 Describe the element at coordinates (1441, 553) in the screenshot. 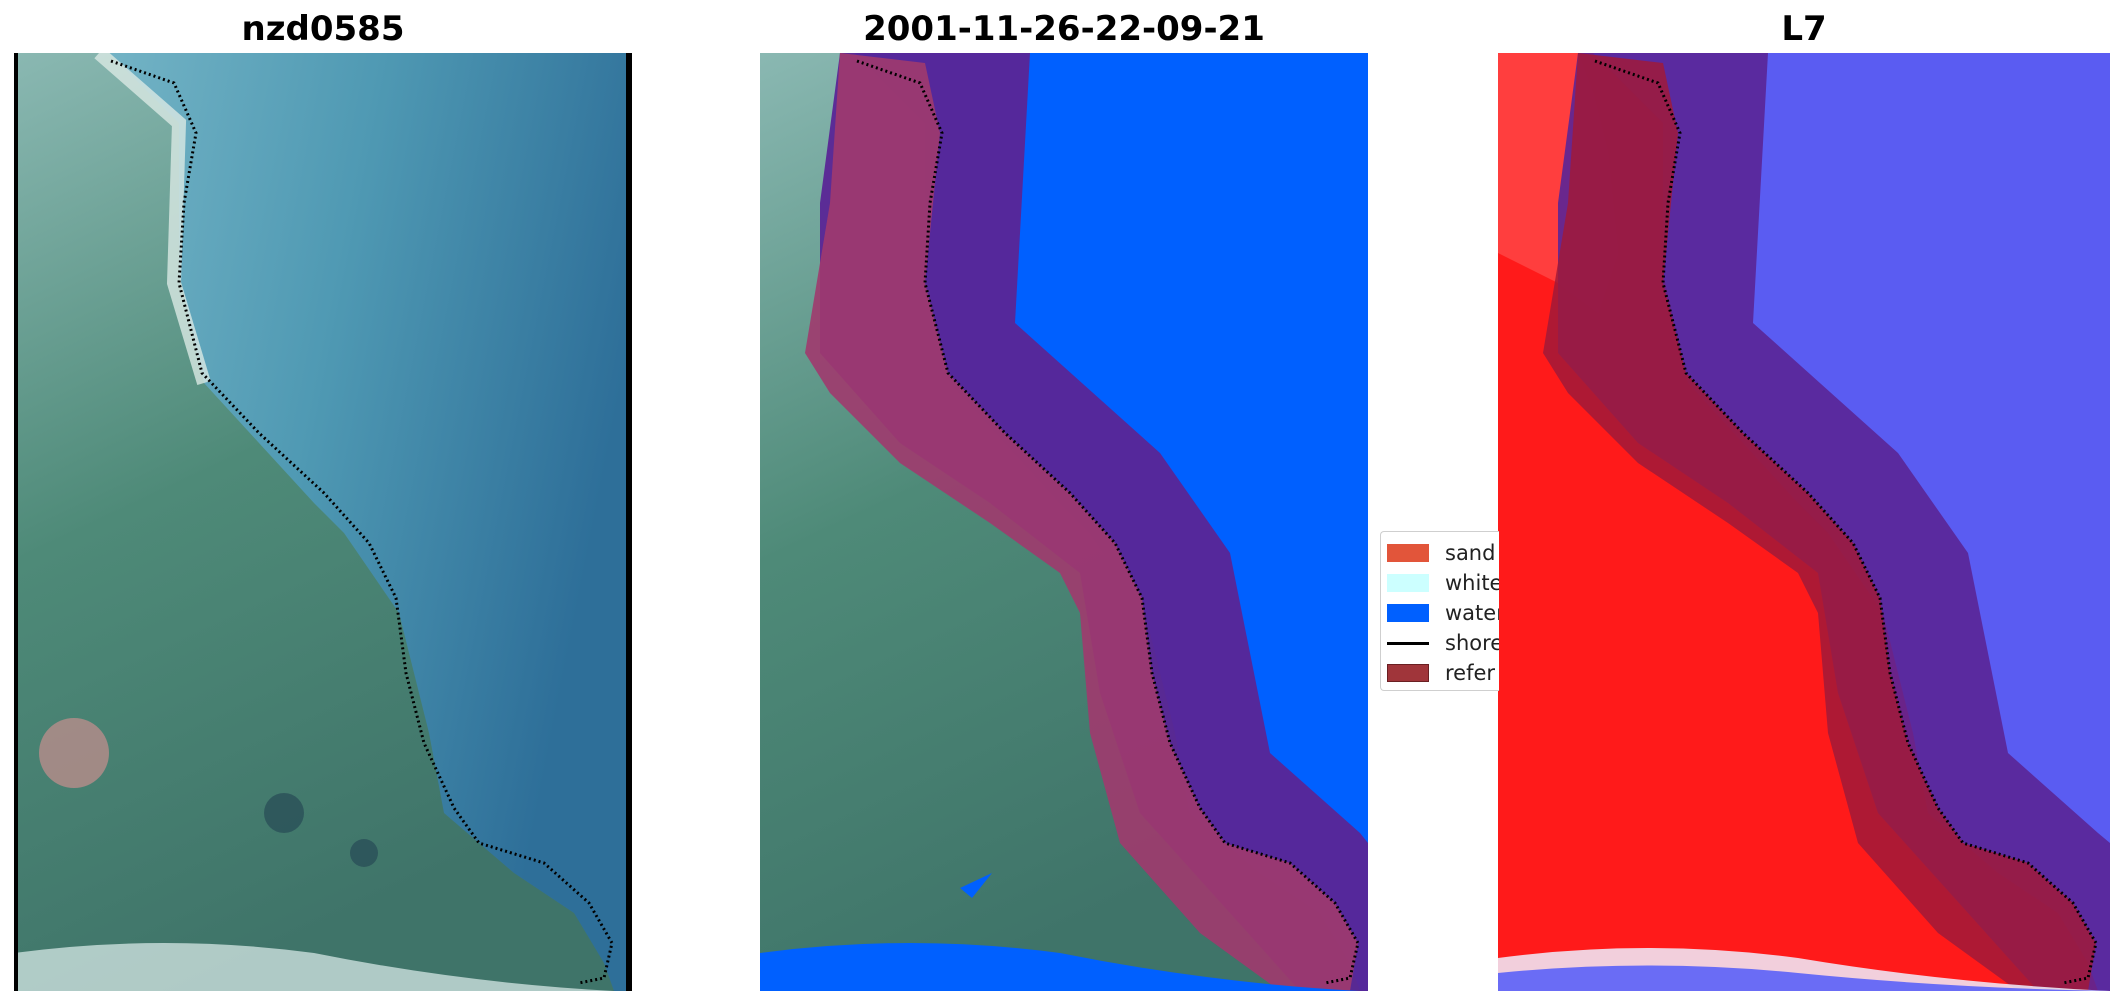

I see `legend-item-sand: sand` at that location.